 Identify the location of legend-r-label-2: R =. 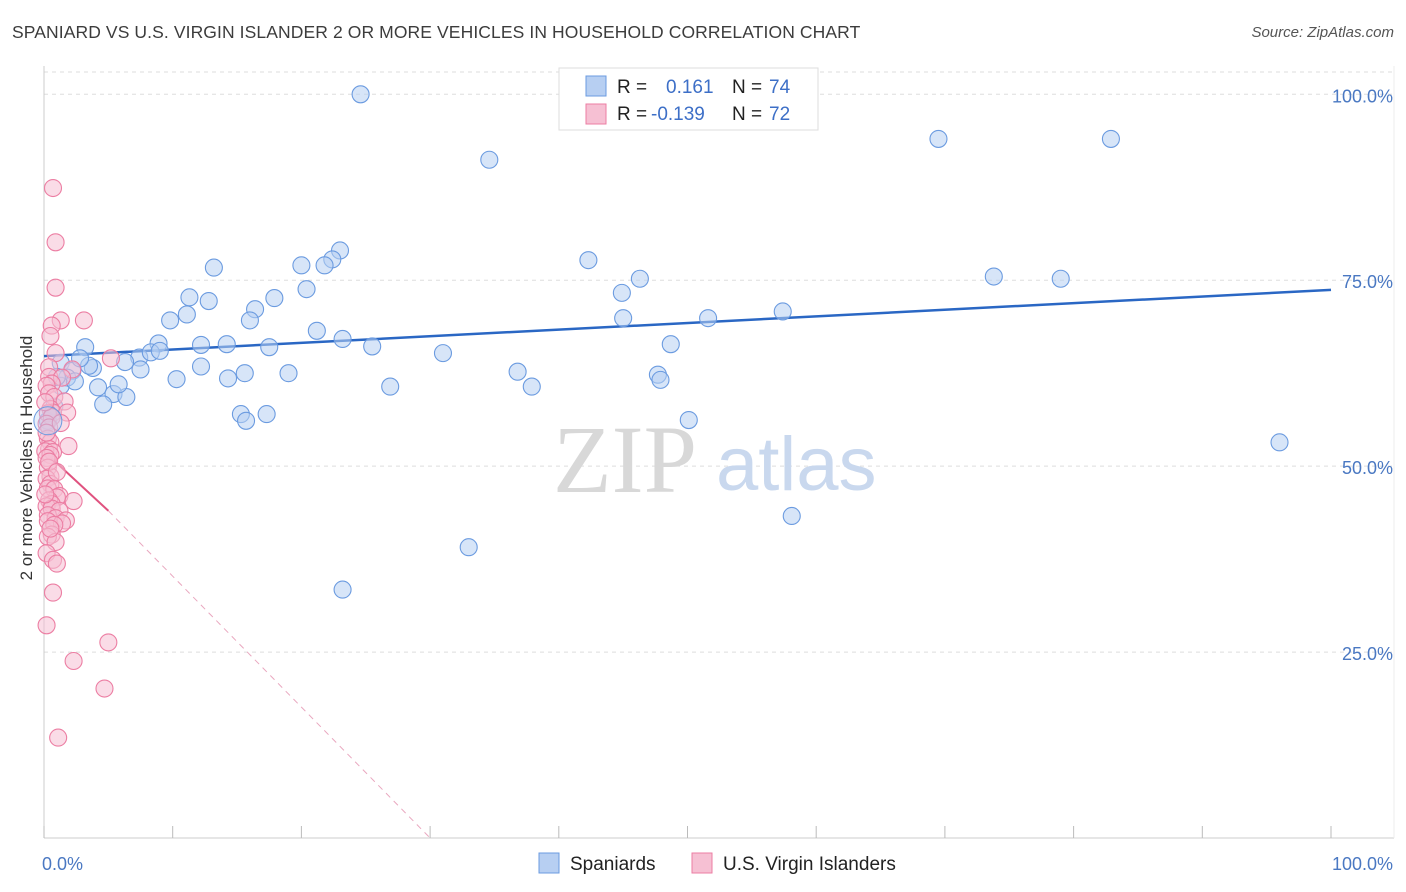
(632, 114).